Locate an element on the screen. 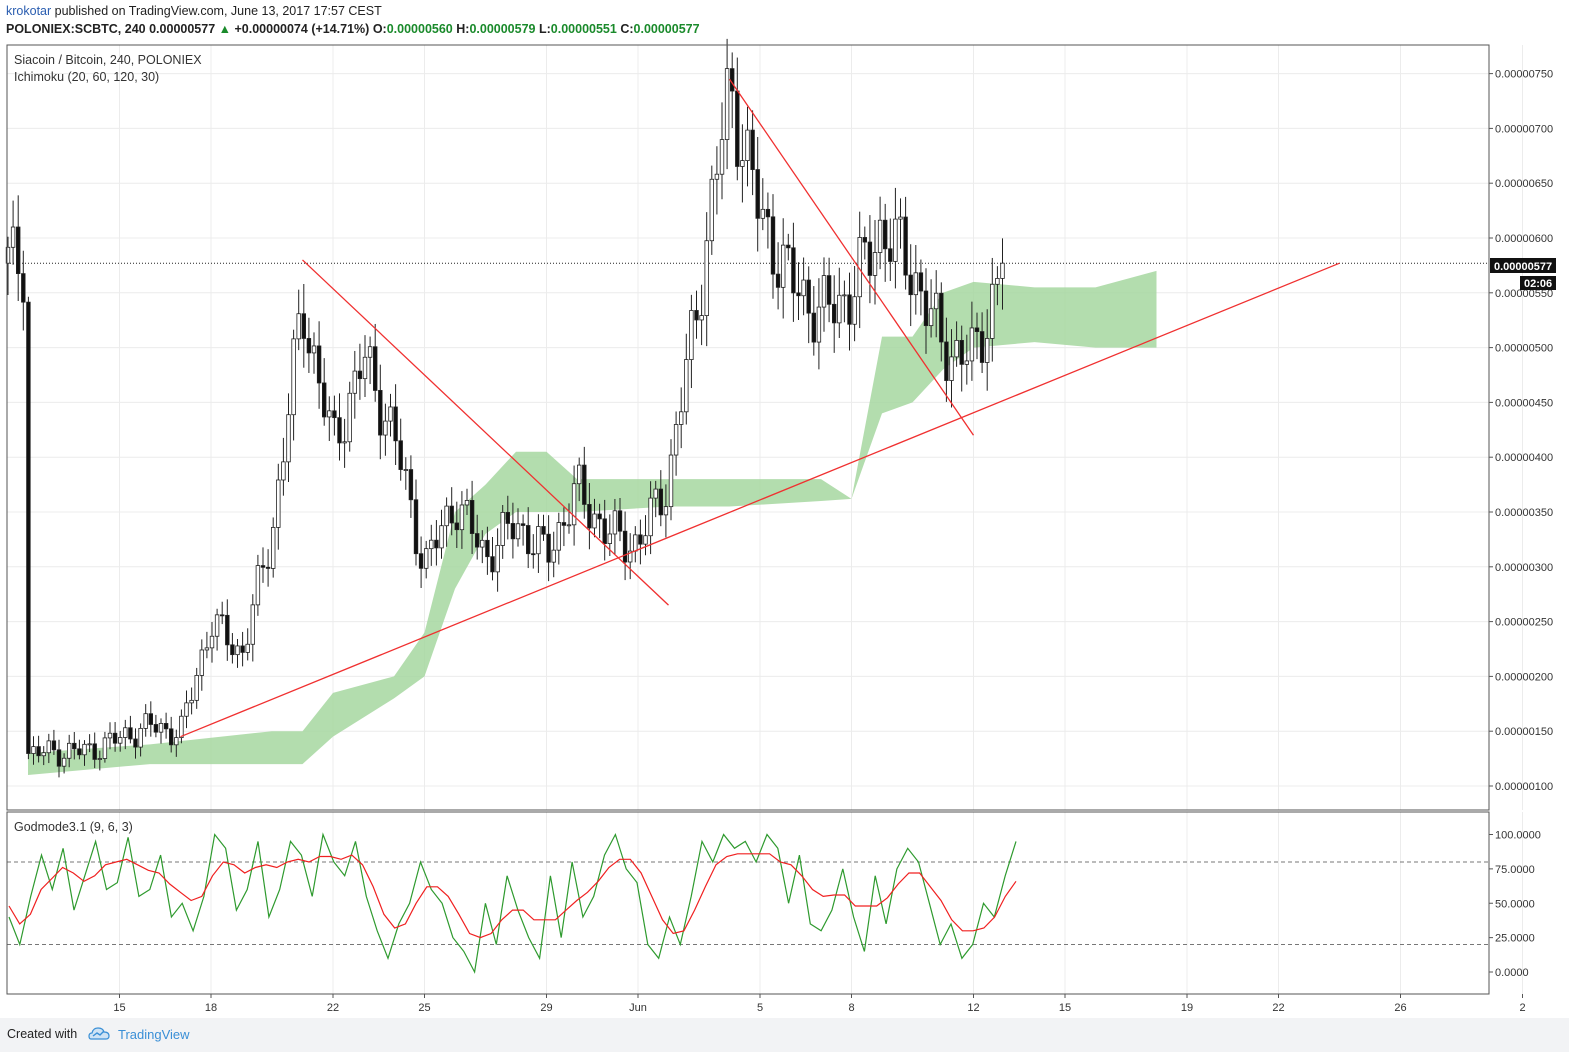 Image resolution: width=1569 pixels, height=1052 pixels. up-arrow-icon: ▲ is located at coordinates (225, 29).